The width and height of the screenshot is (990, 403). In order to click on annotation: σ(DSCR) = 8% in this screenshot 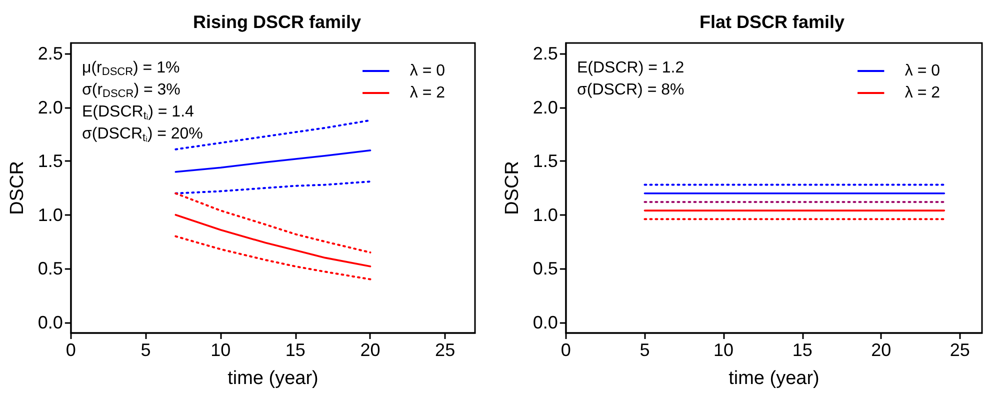, I will do `click(630, 90)`.